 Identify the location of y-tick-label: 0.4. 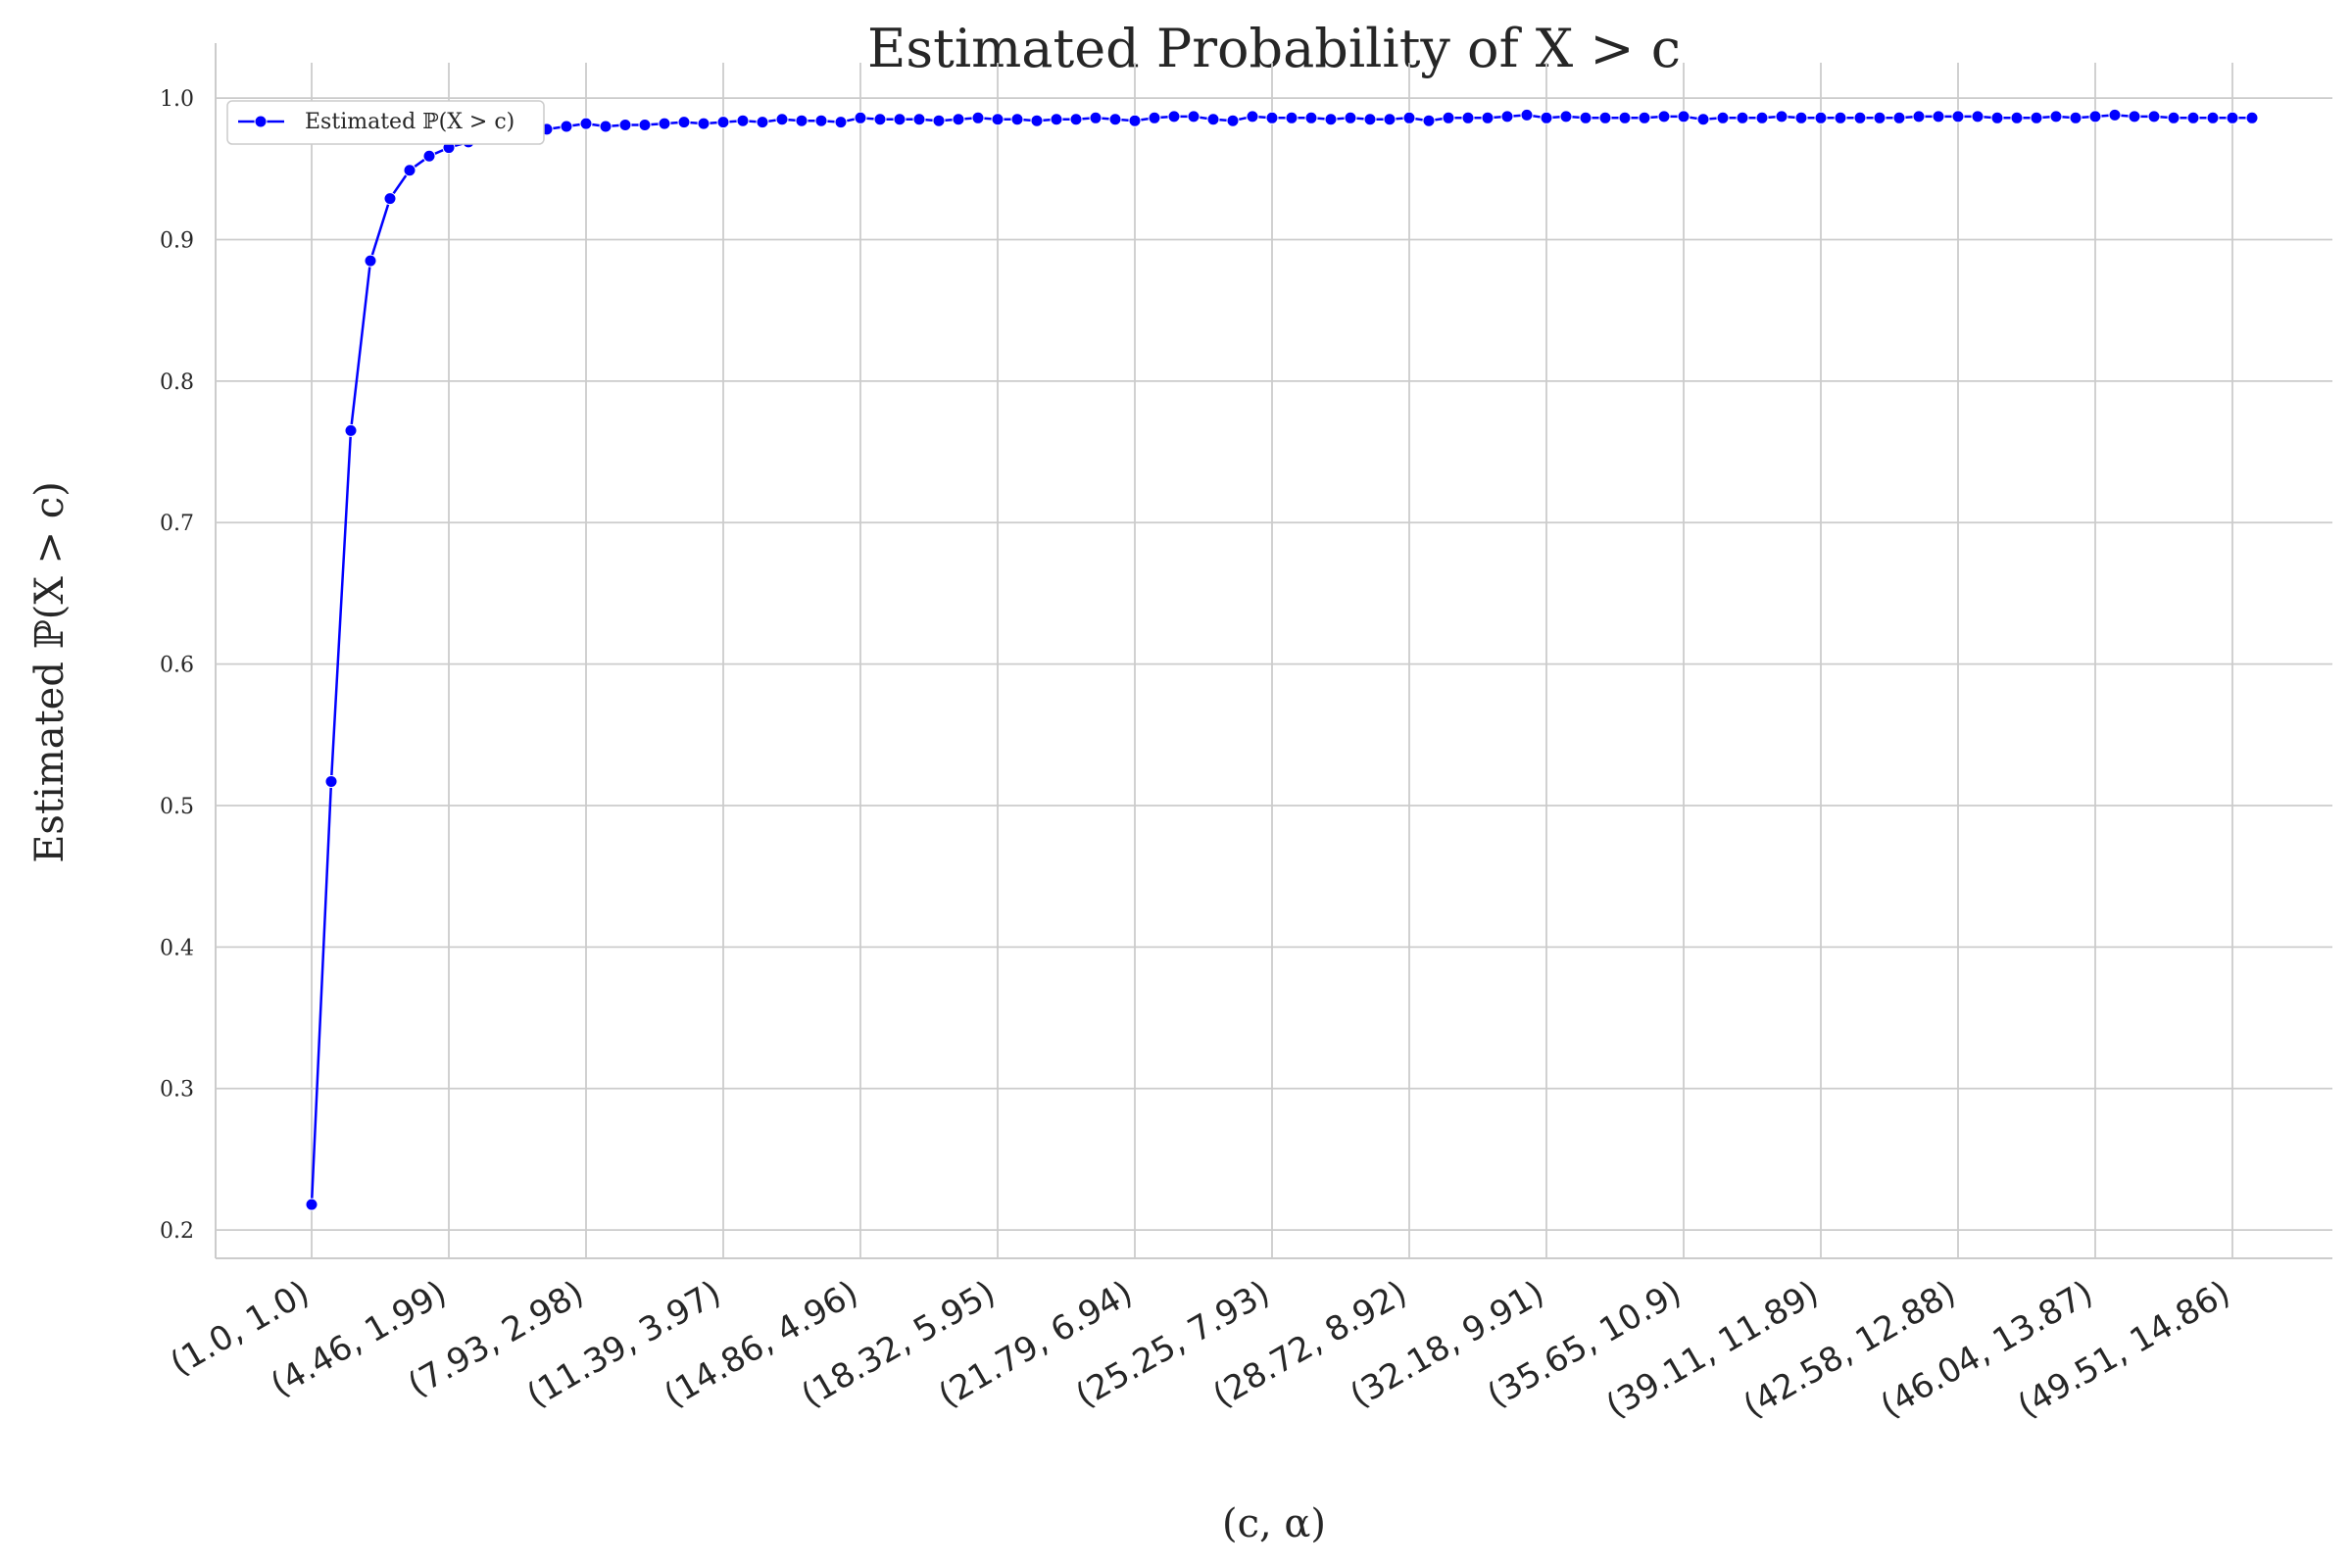
(177, 948).